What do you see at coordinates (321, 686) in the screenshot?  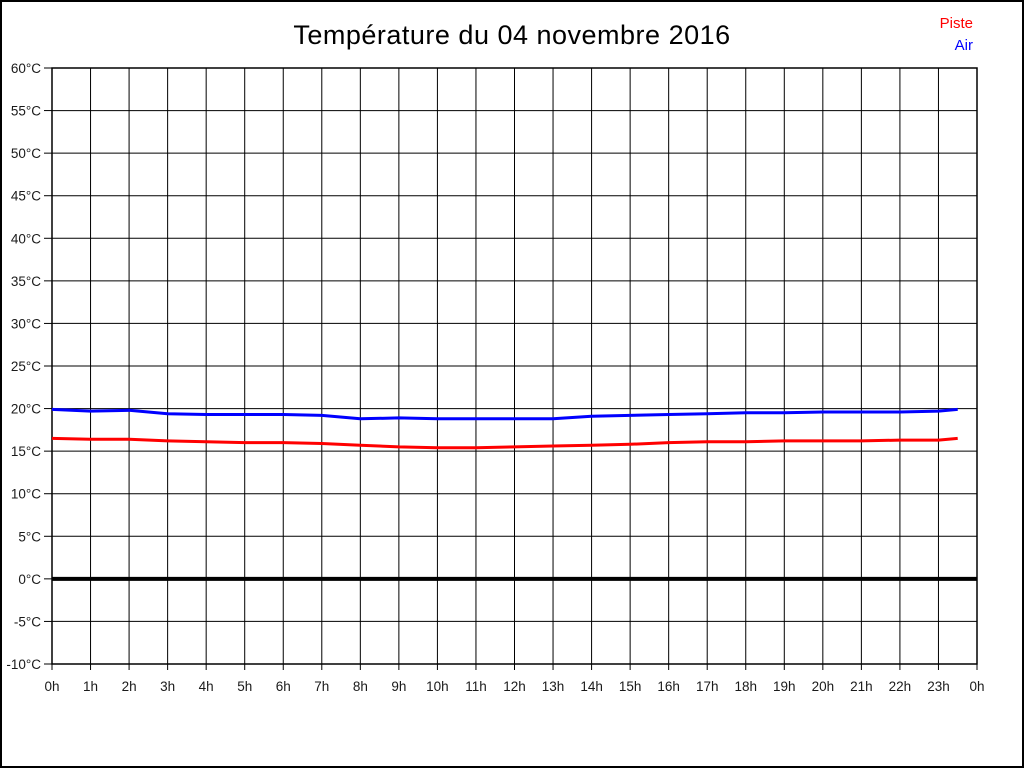 I see `x-tick-label: 7h` at bounding box center [321, 686].